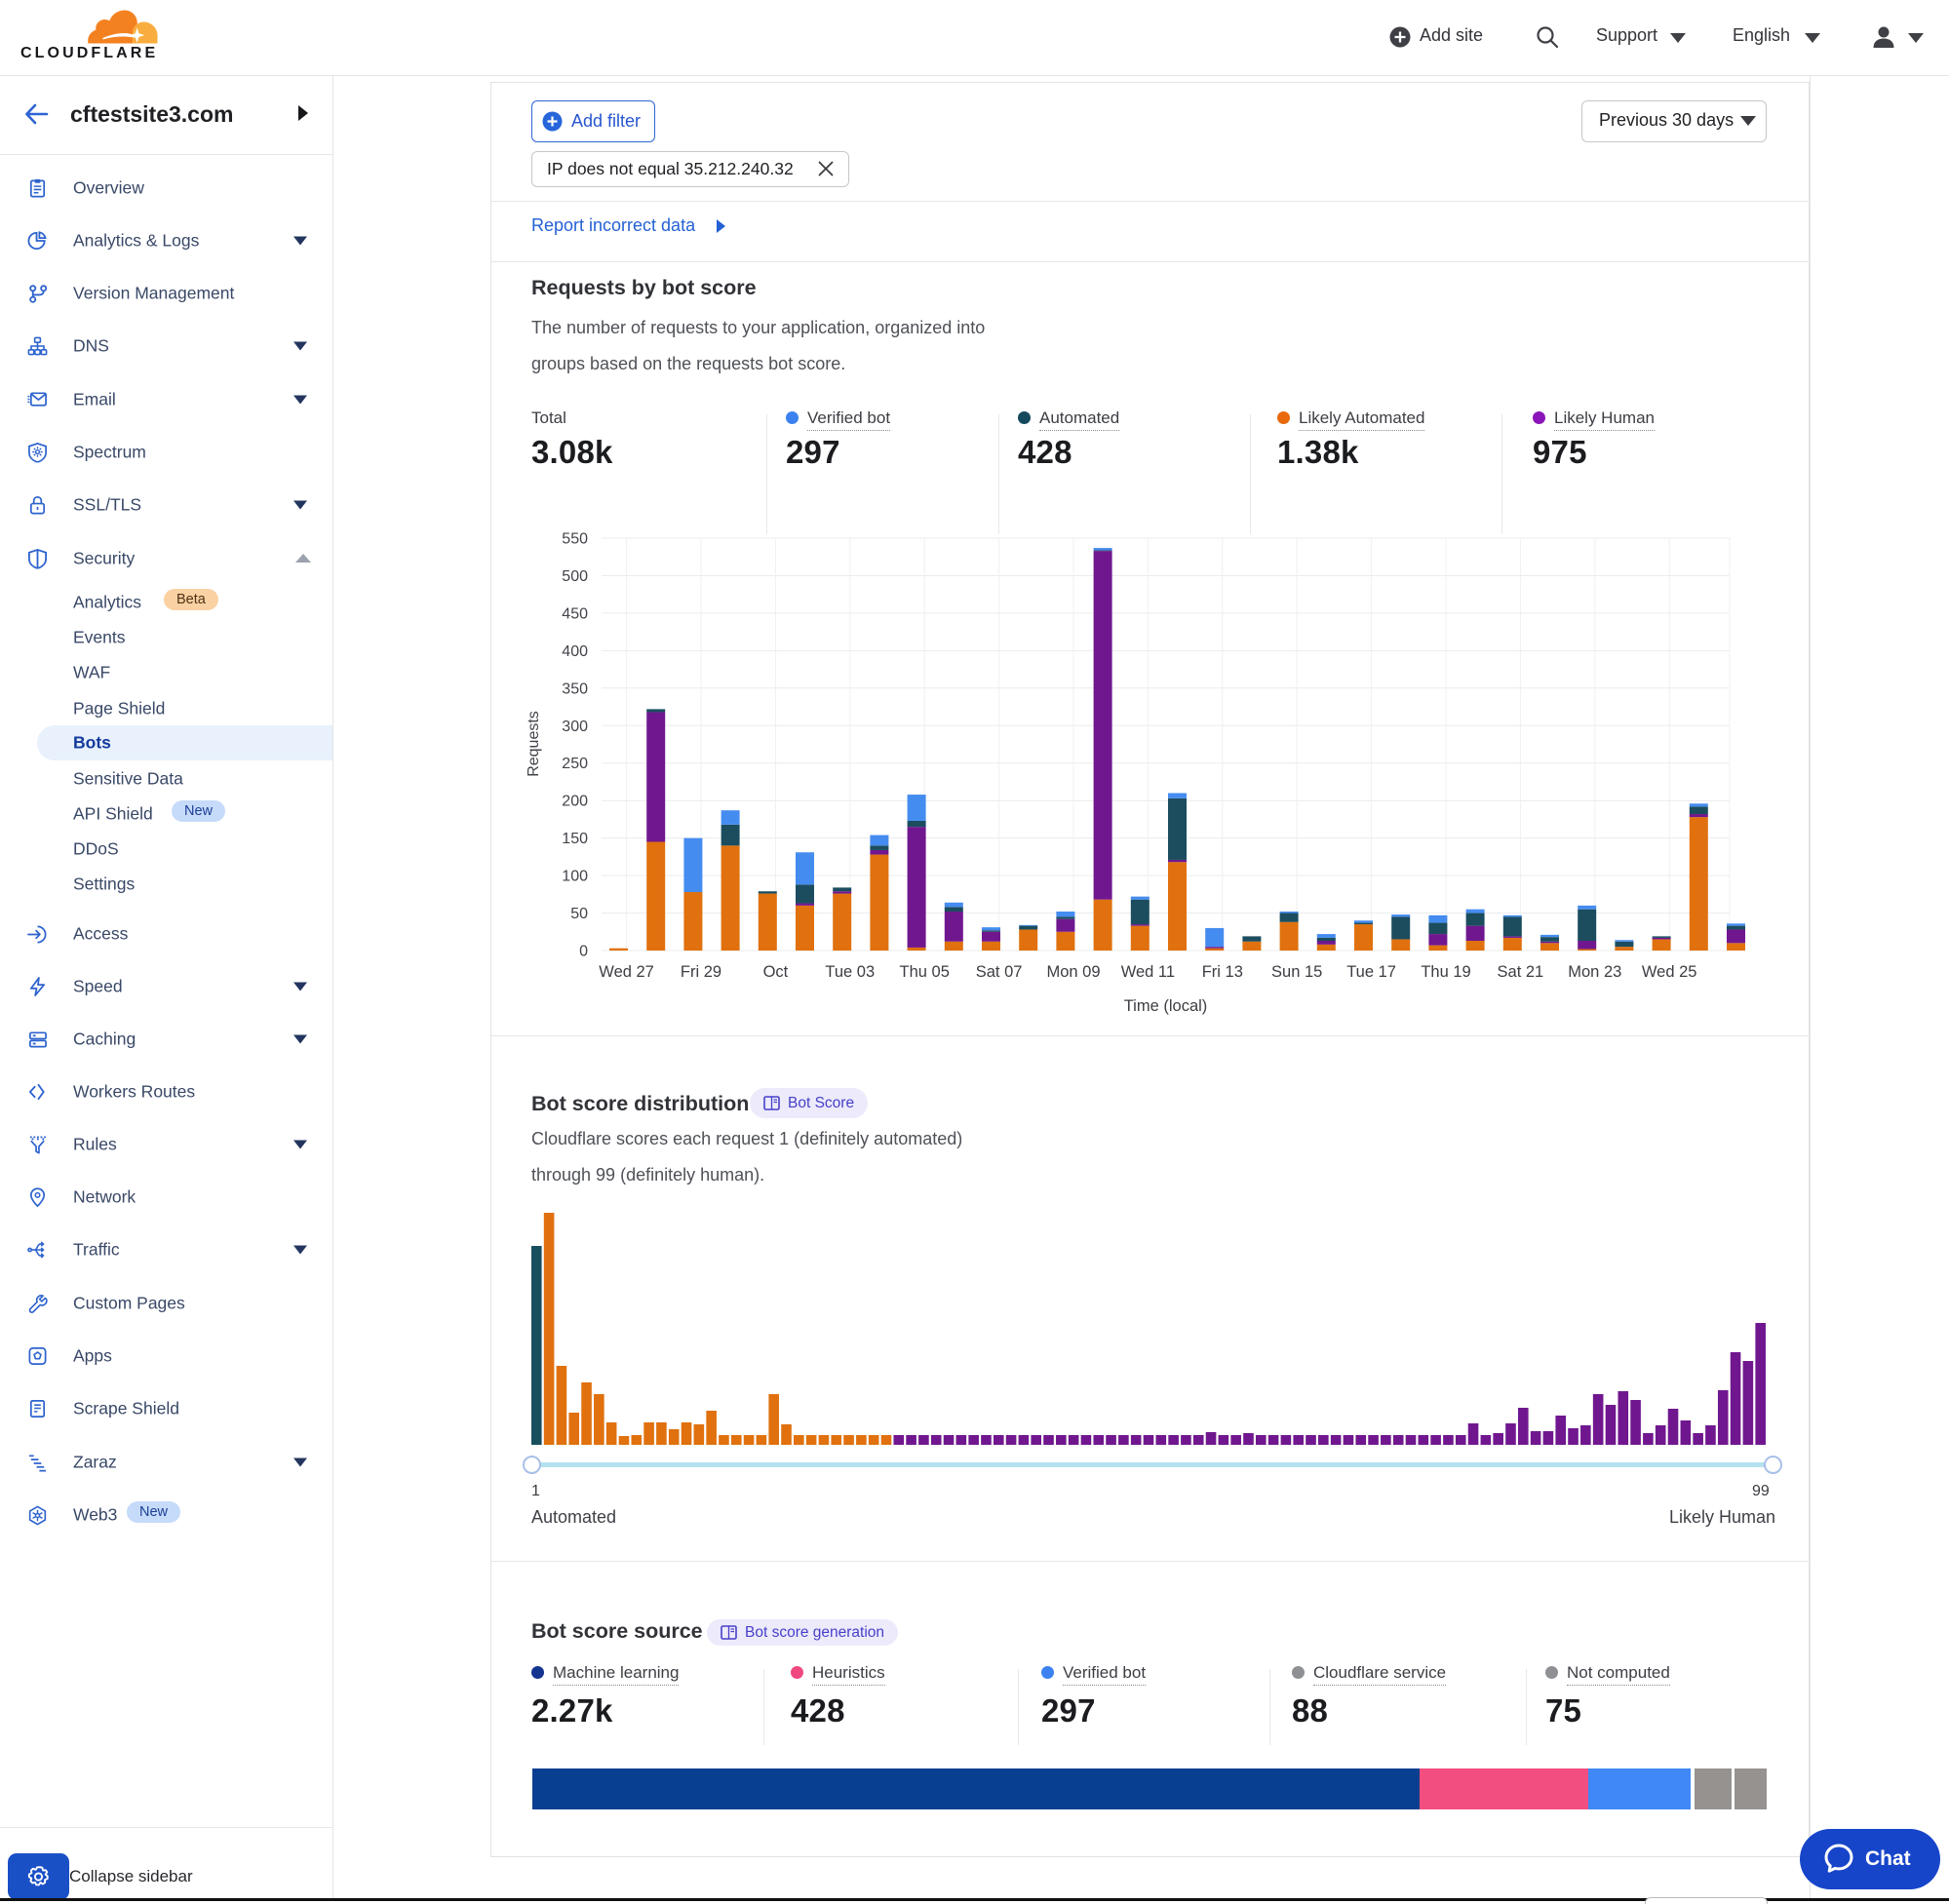  I want to click on svg-text: Fri 13, so click(1222, 972).